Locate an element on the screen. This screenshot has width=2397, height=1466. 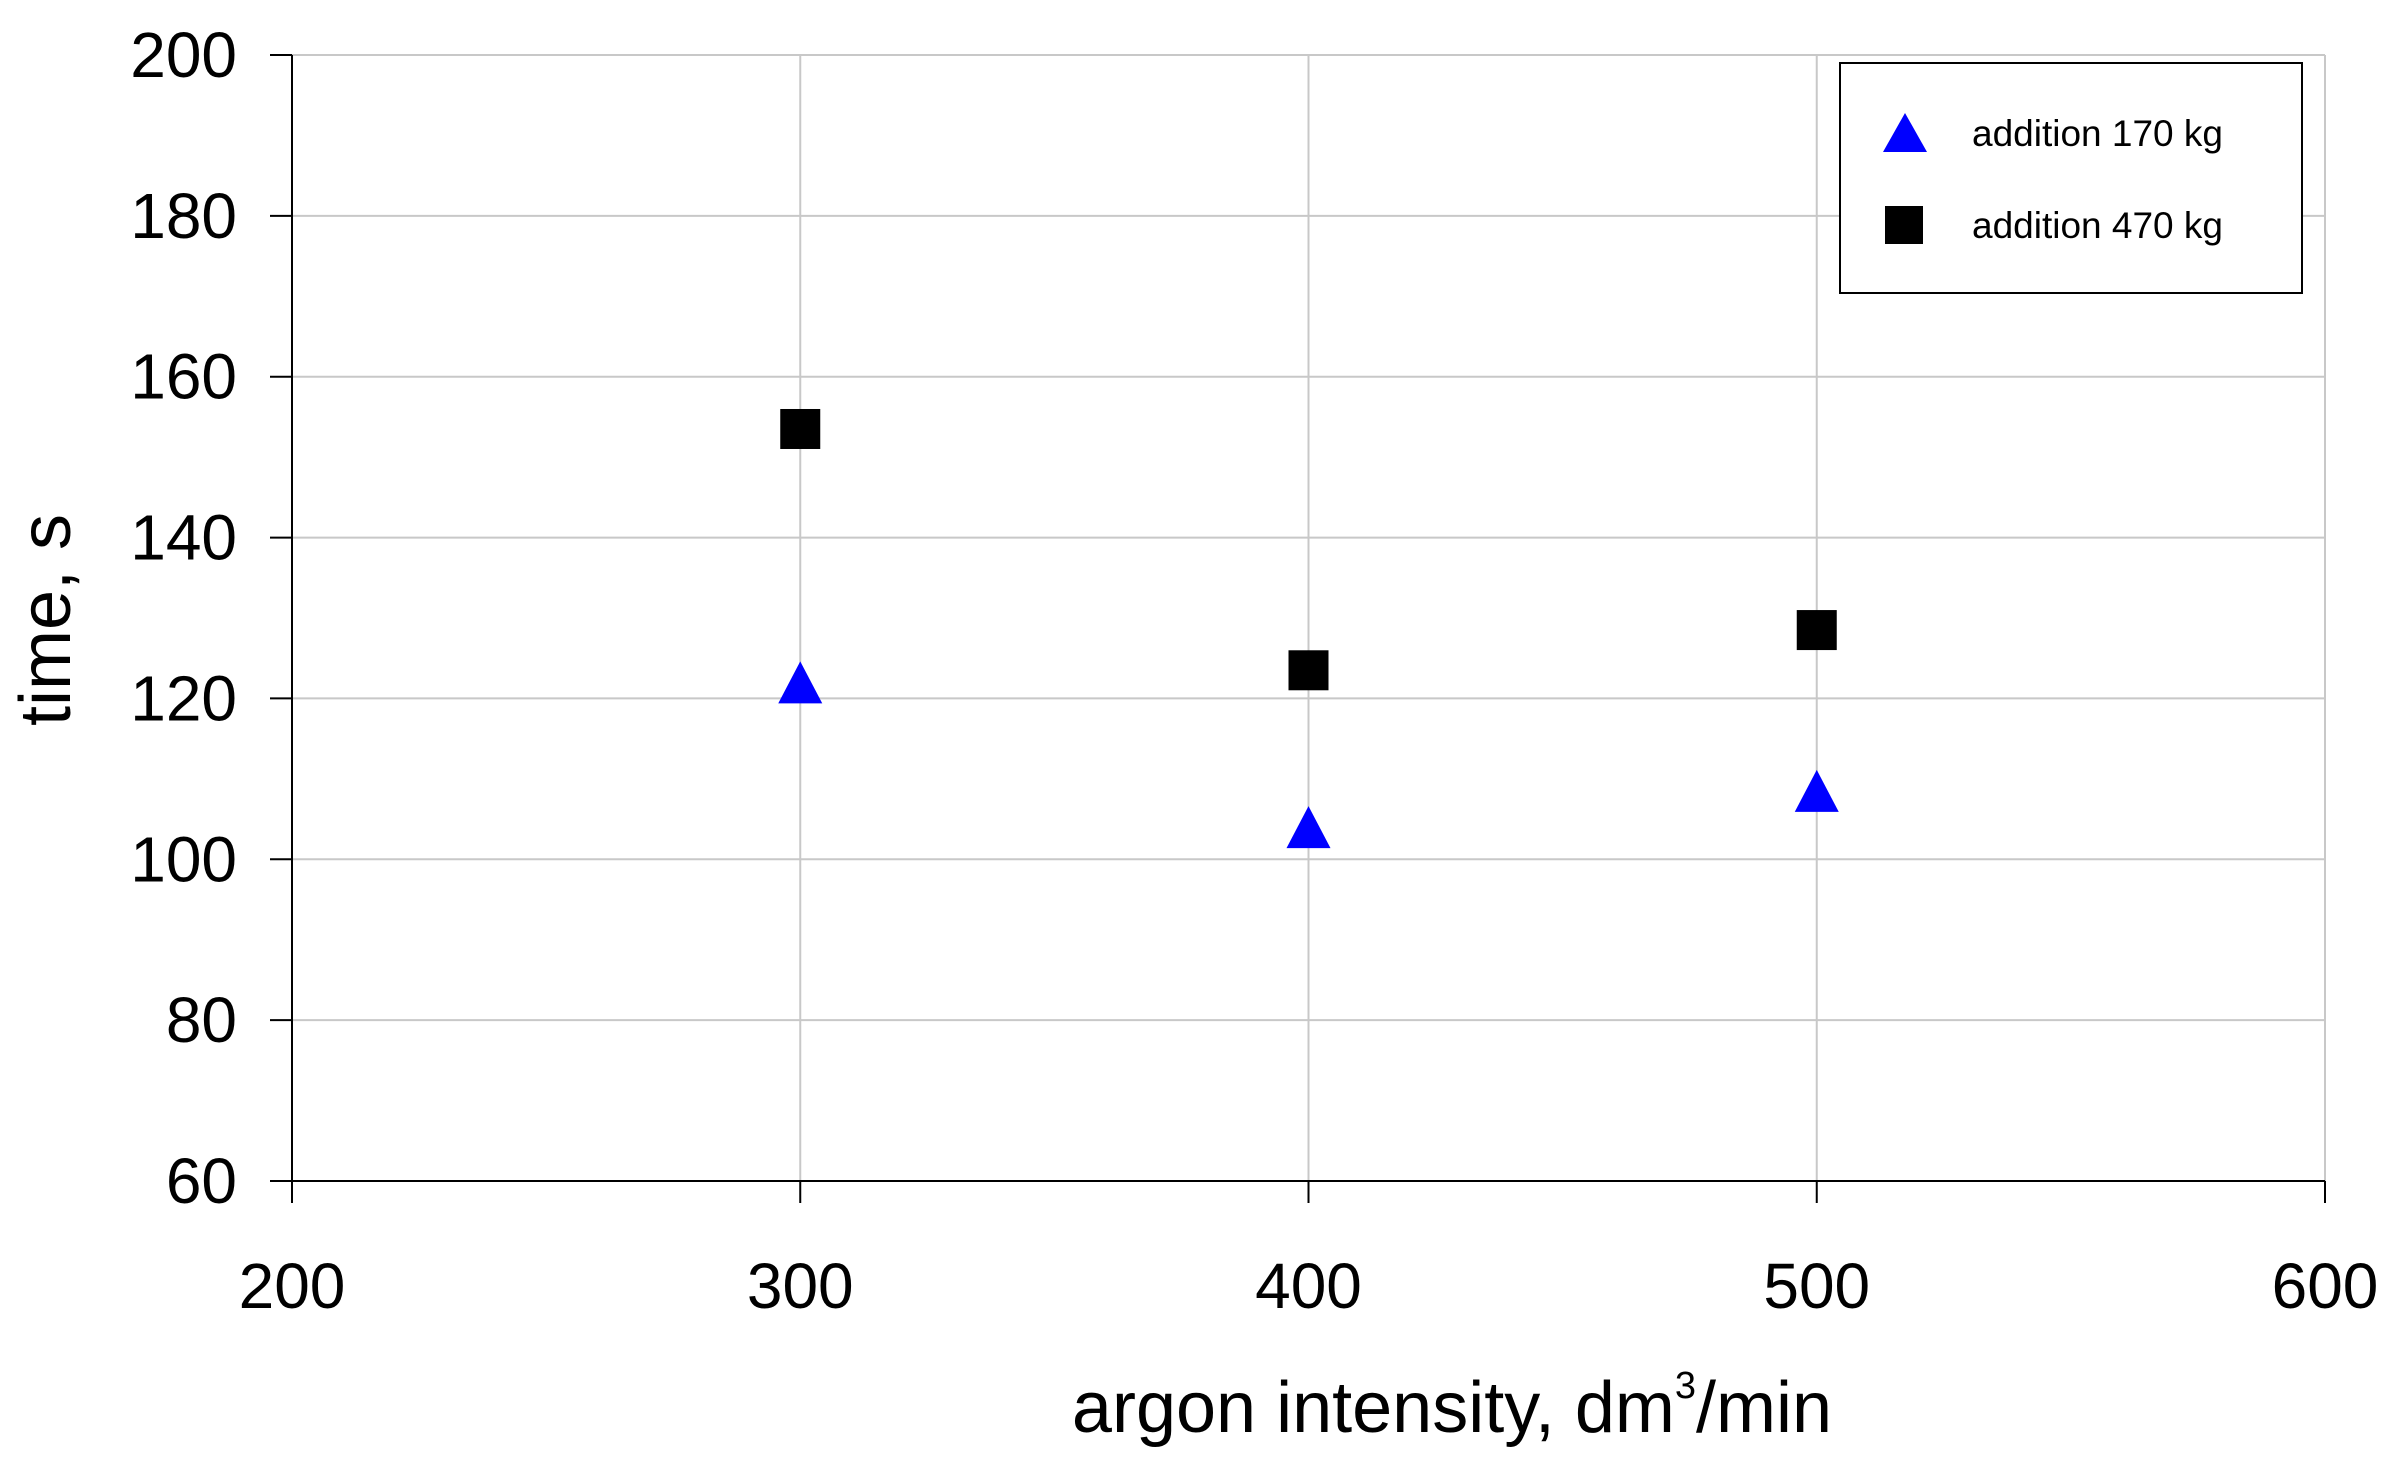
y-tick-labels: 60 80 100 120 140 160 180 200 is located at coordinates (183, 618).